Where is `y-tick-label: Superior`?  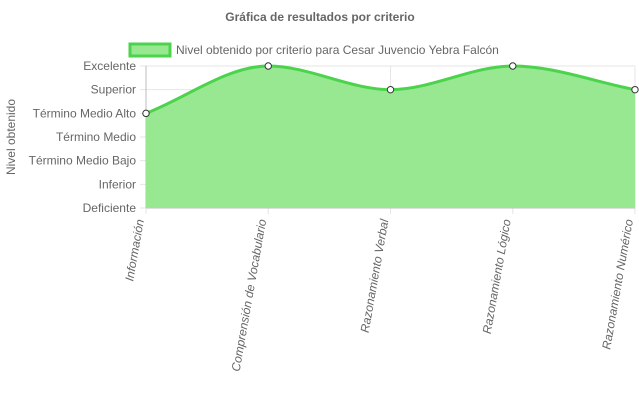
y-tick-label: Superior is located at coordinates (113, 90).